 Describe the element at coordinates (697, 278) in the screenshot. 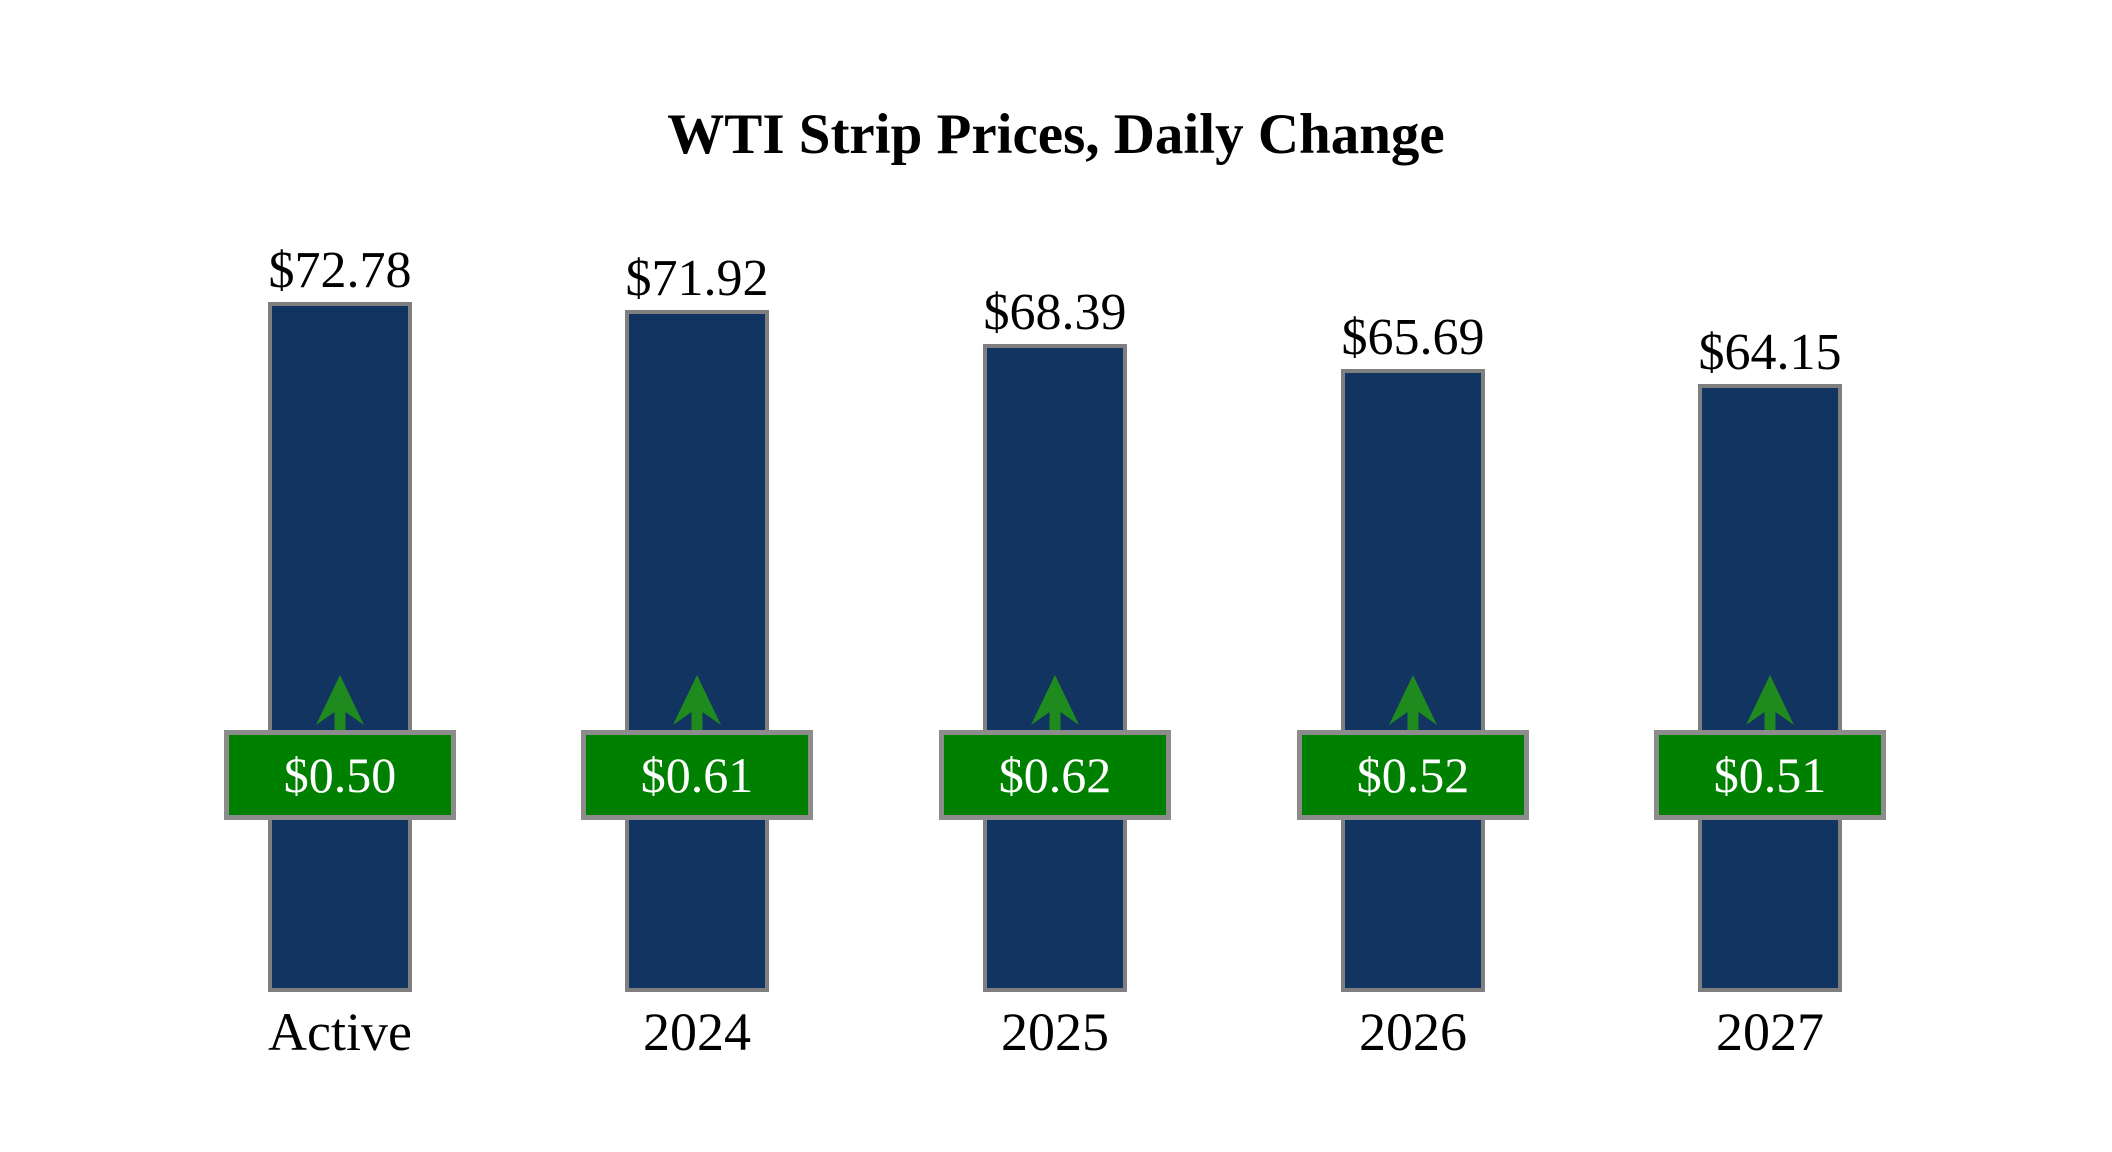

I see `price-label: $71.92` at that location.